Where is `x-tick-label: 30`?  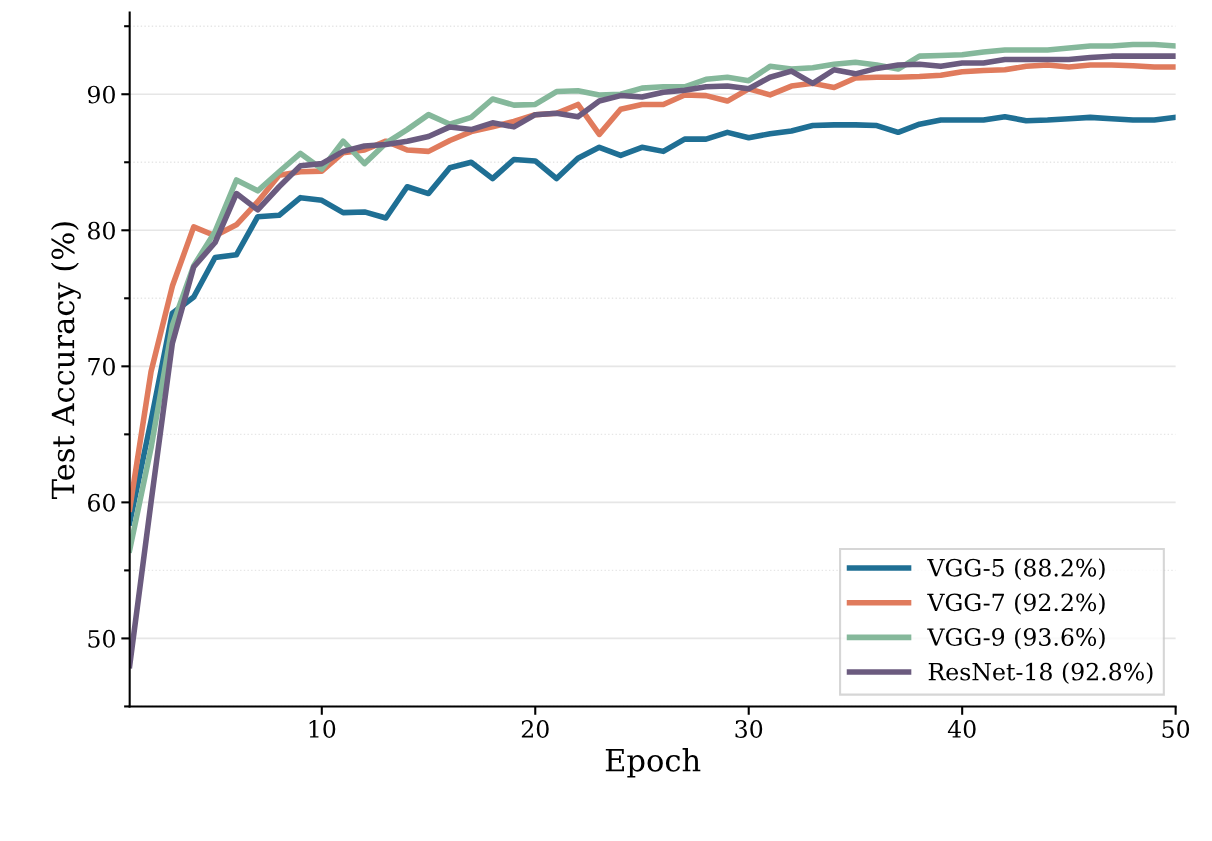 x-tick-label: 30 is located at coordinates (749, 729).